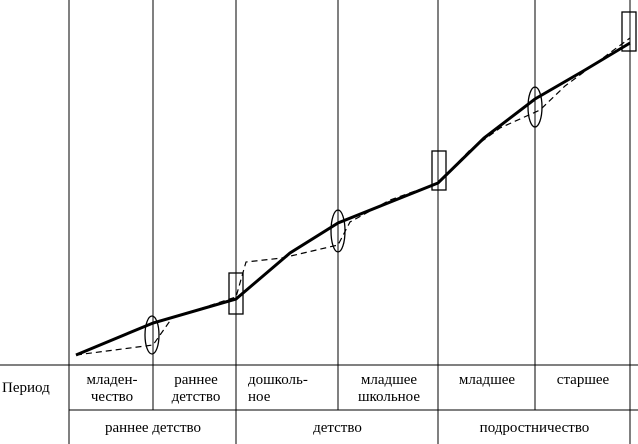 The width and height of the screenshot is (638, 444). I want to click on period-cell-1: младен- чество, so click(112, 389).